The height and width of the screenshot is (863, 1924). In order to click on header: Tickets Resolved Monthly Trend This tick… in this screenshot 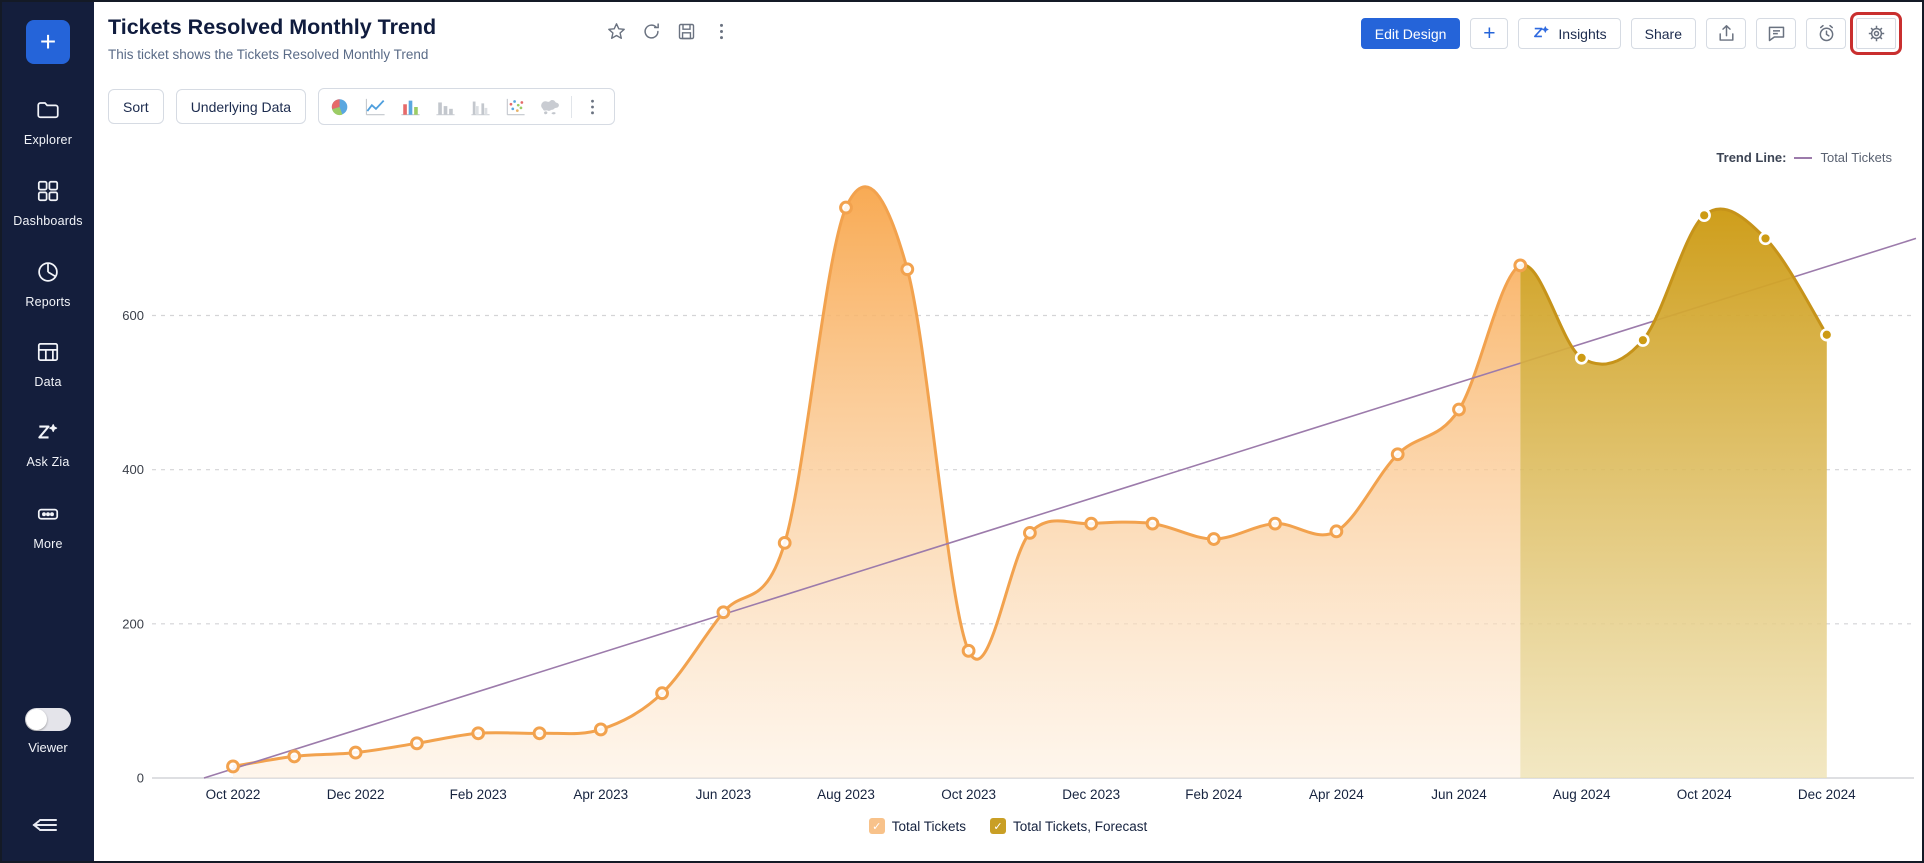, I will do `click(1008, 38)`.